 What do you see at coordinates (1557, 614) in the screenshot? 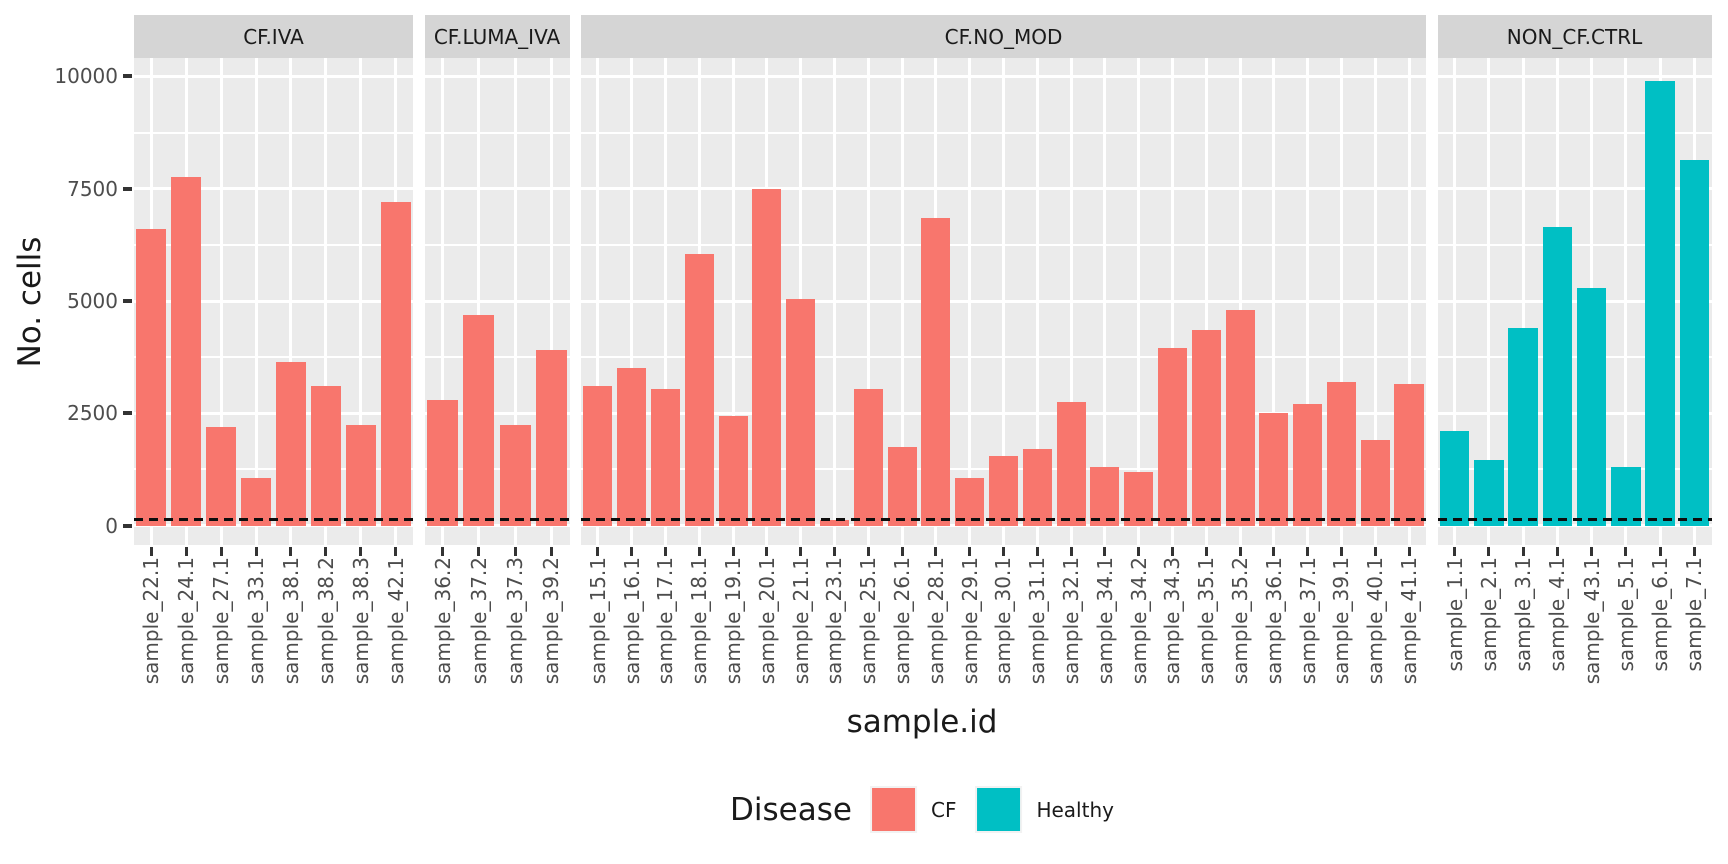
I see `x-tick-label: sample_4.1` at bounding box center [1557, 614].